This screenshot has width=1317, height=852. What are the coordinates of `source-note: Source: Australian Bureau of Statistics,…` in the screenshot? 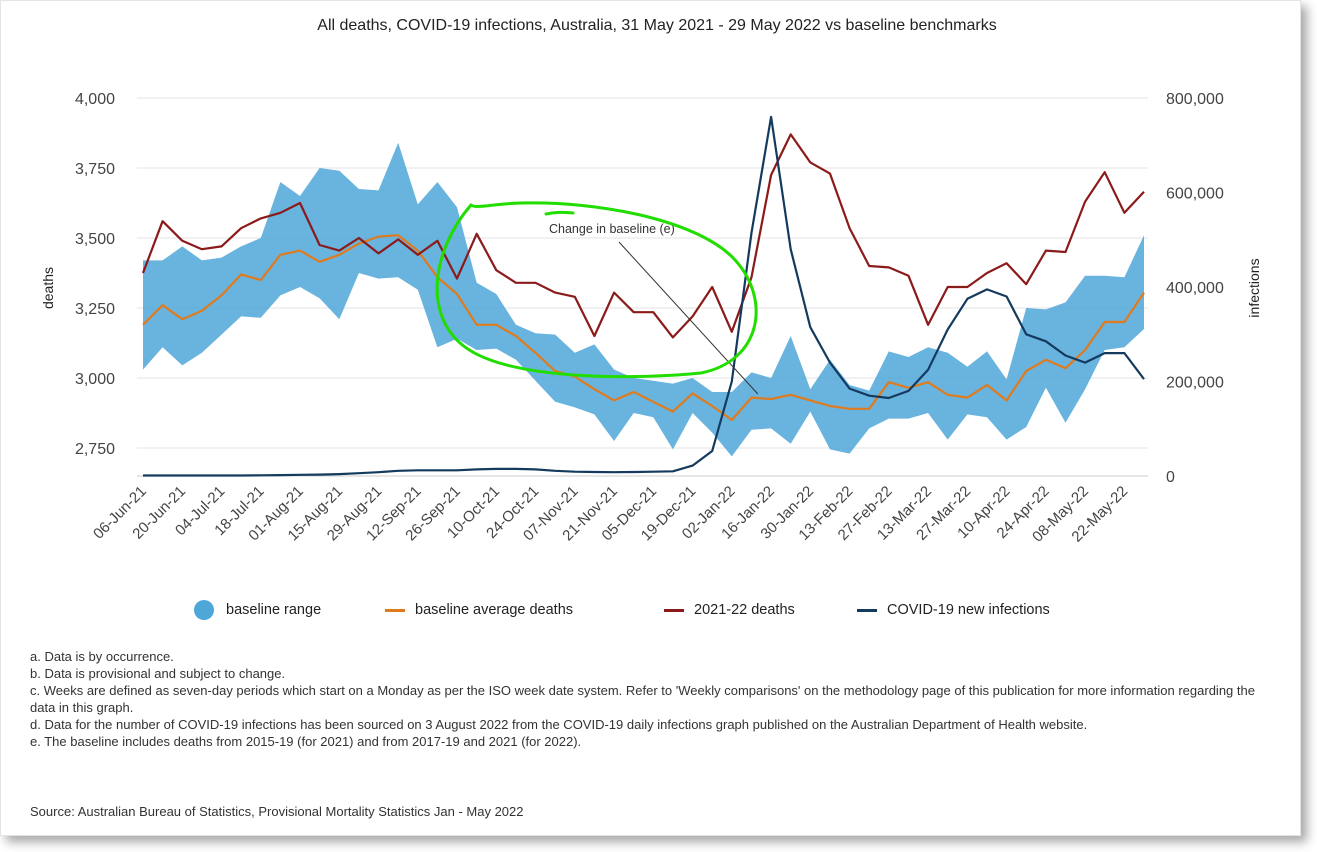 It's located at (277, 811).